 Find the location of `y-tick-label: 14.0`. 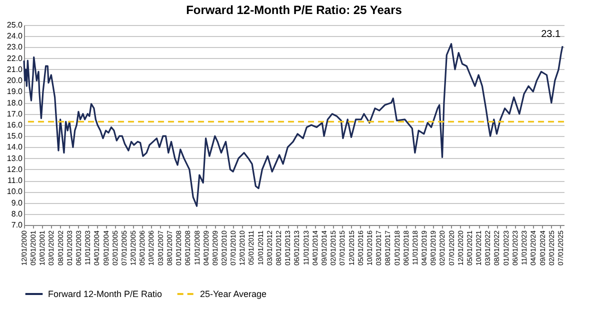

y-tick-label: 14.0 is located at coordinates (15, 147).